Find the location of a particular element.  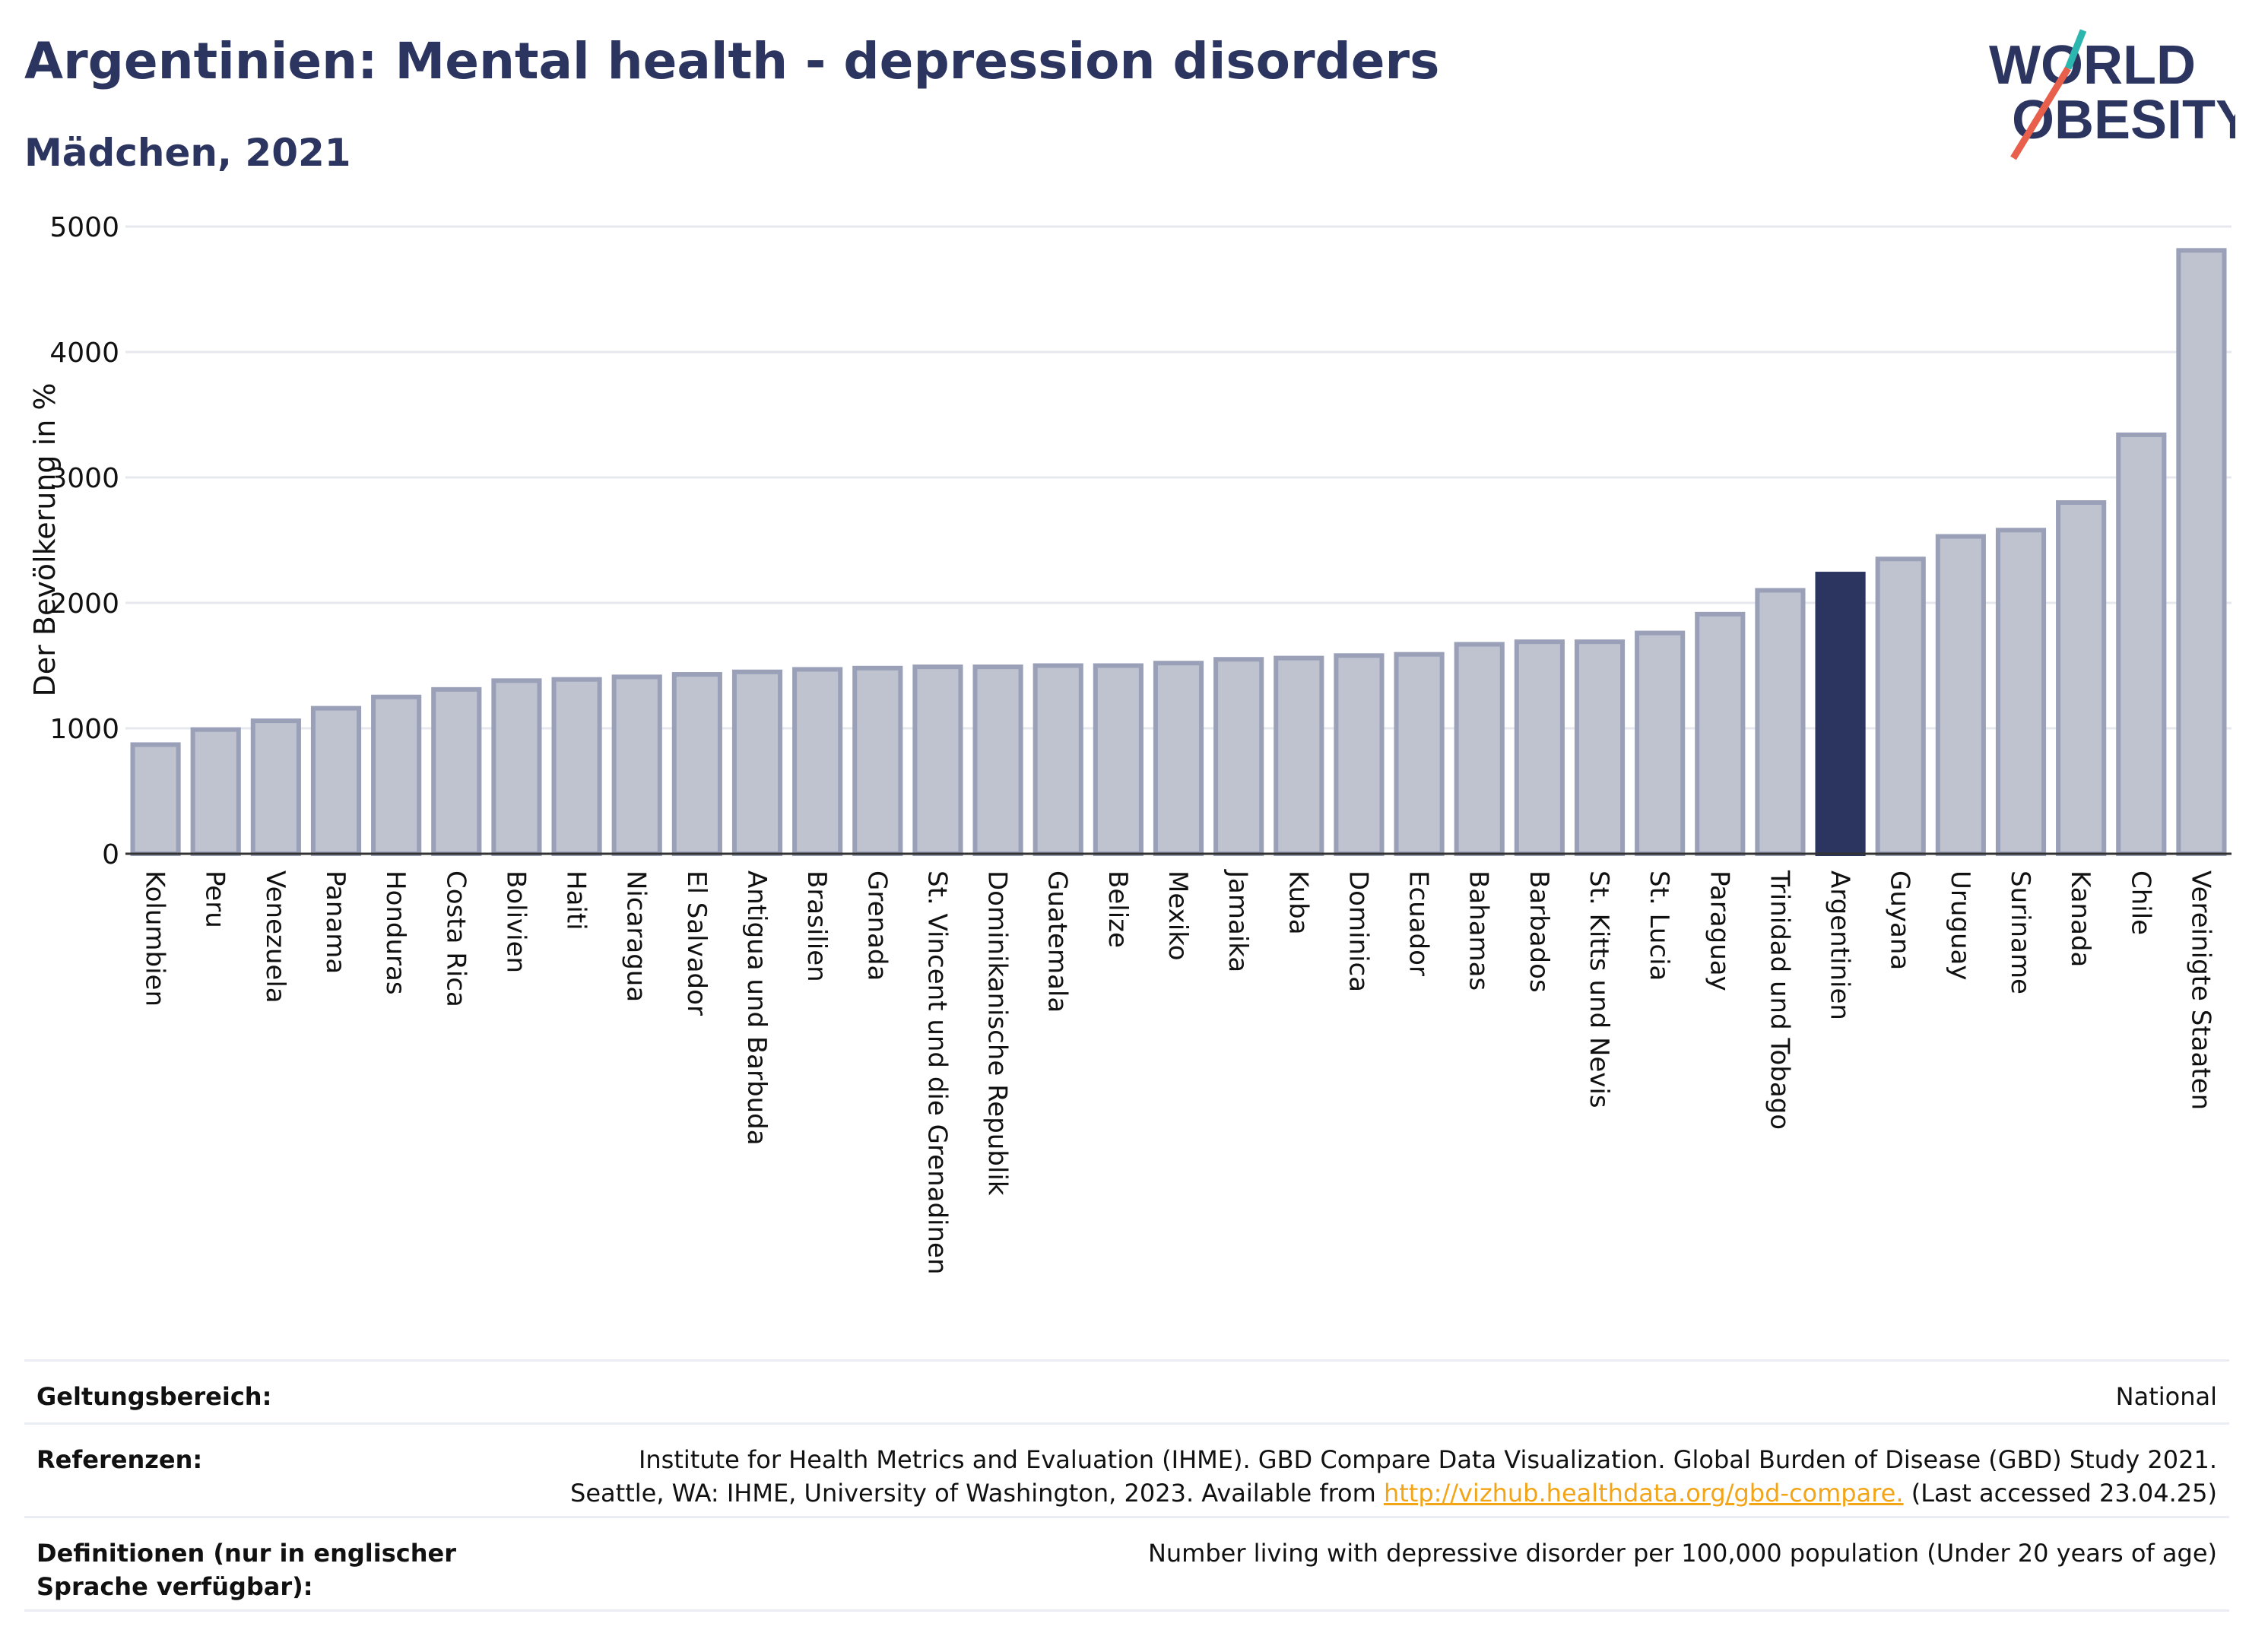

x-tick-label: Nicaragua is located at coordinates (636, 936).